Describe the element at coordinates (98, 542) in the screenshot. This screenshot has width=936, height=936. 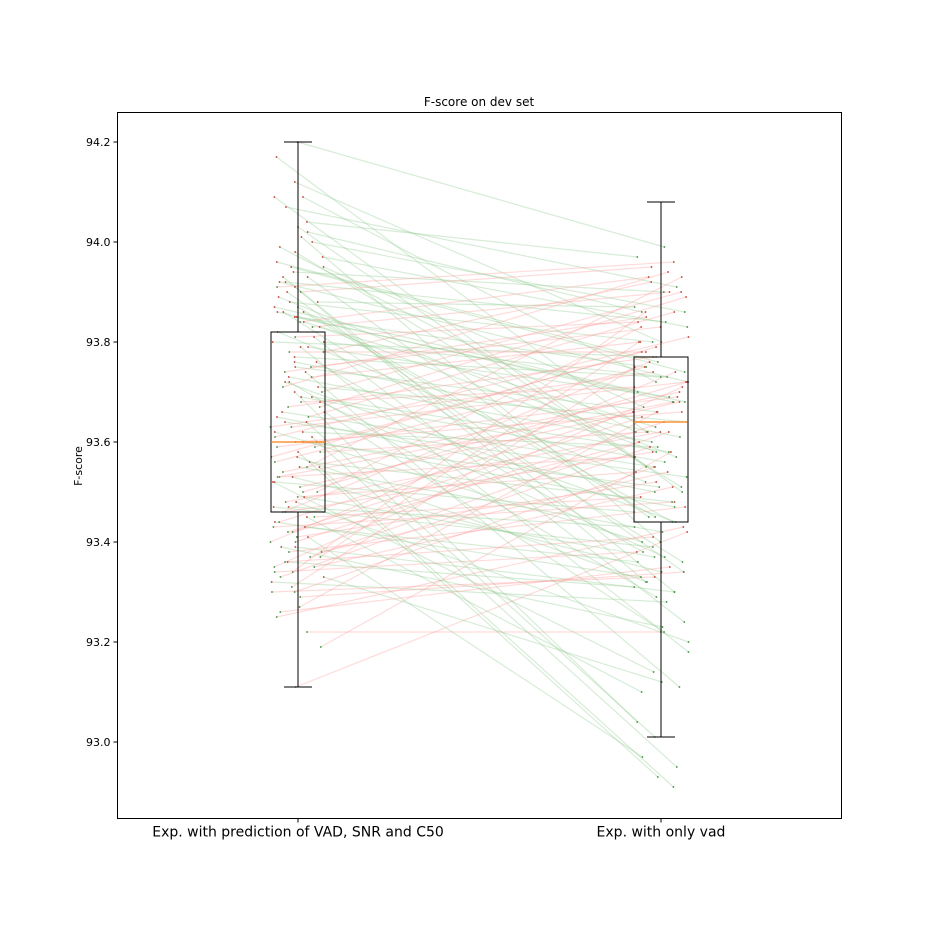
I see `y-tick-label: 93.4` at that location.